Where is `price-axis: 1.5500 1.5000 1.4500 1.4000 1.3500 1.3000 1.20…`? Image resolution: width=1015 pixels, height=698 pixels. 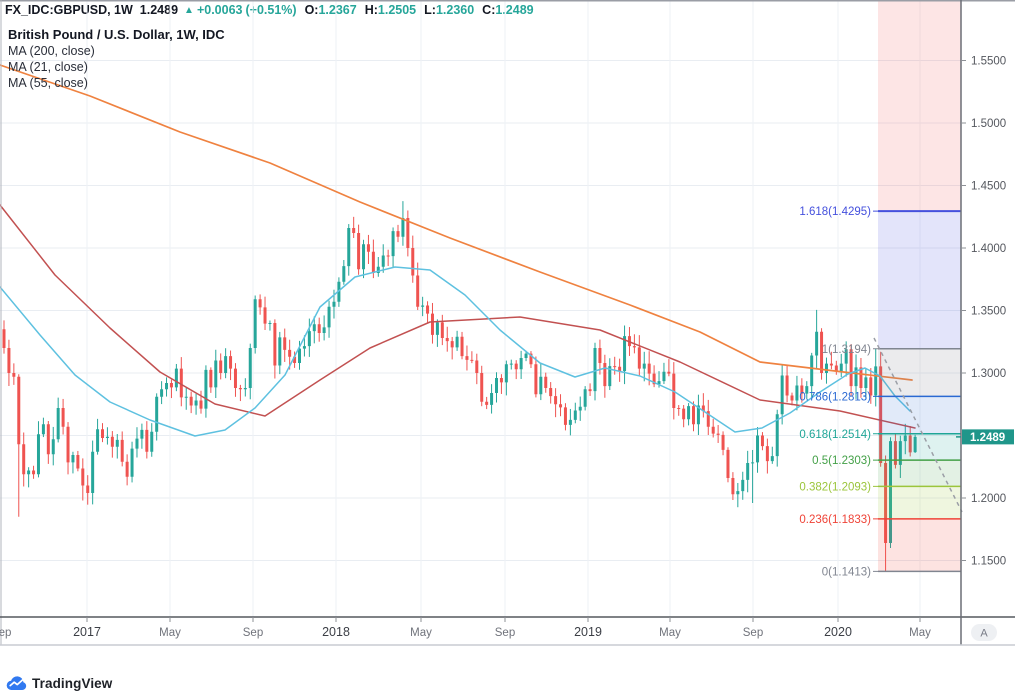 price-axis: 1.5500 1.5000 1.4500 1.4000 1.3500 1.3000 1.20… is located at coordinates (983, 312).